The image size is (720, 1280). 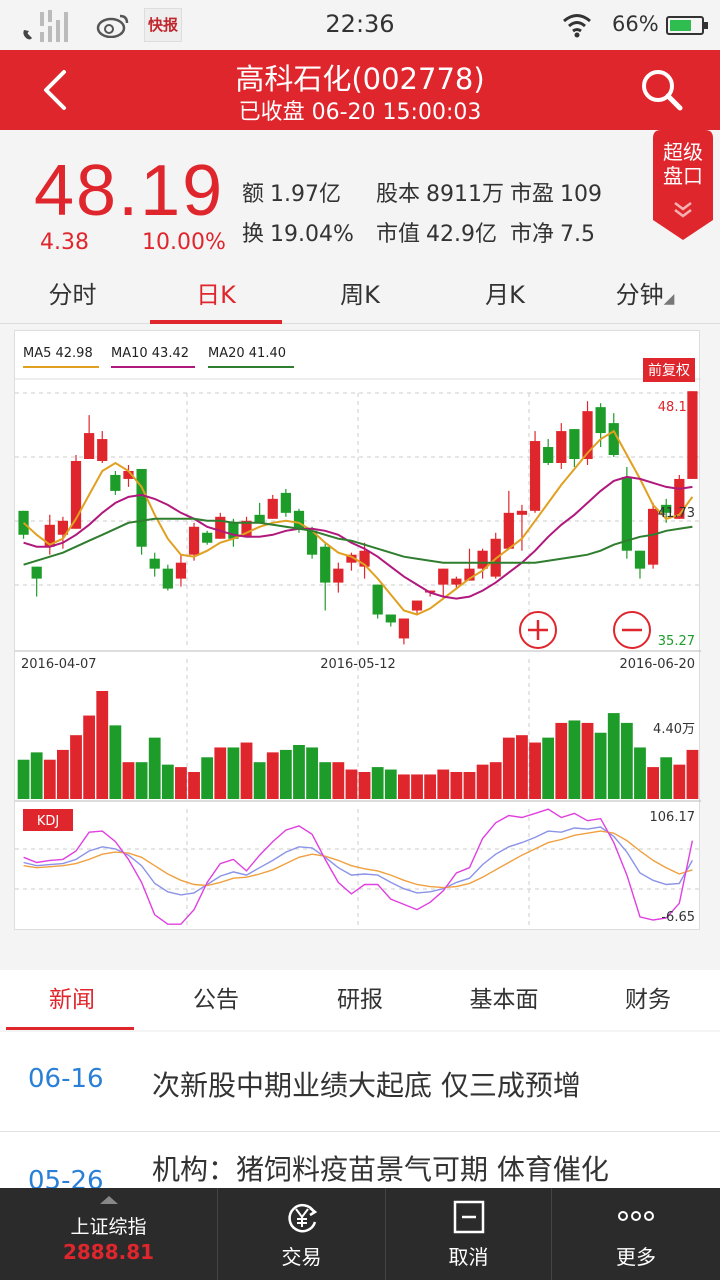 I want to click on tab-daily-k: 日K, so click(x=216, y=295).